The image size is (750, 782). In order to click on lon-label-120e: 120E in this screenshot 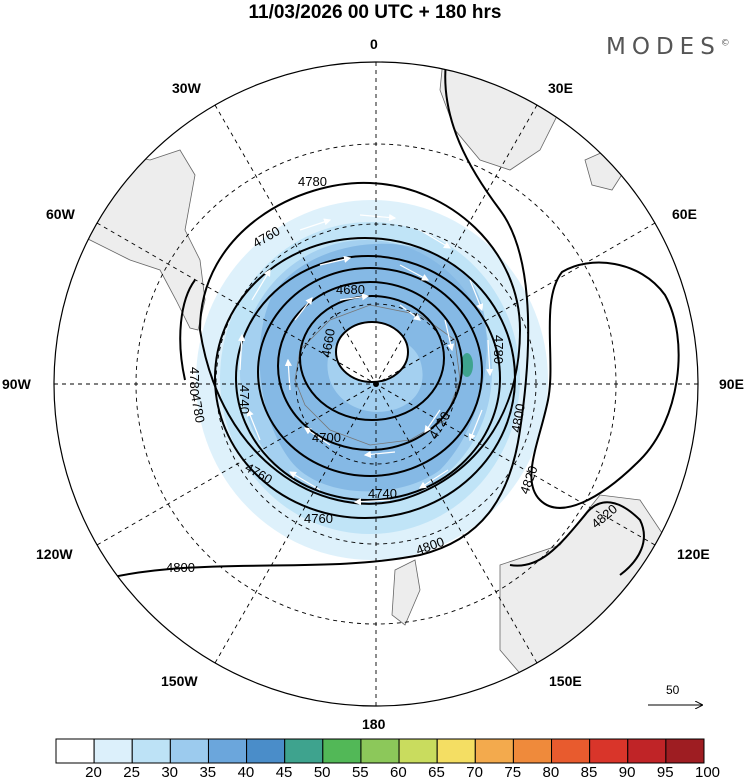, I will do `click(693, 554)`.